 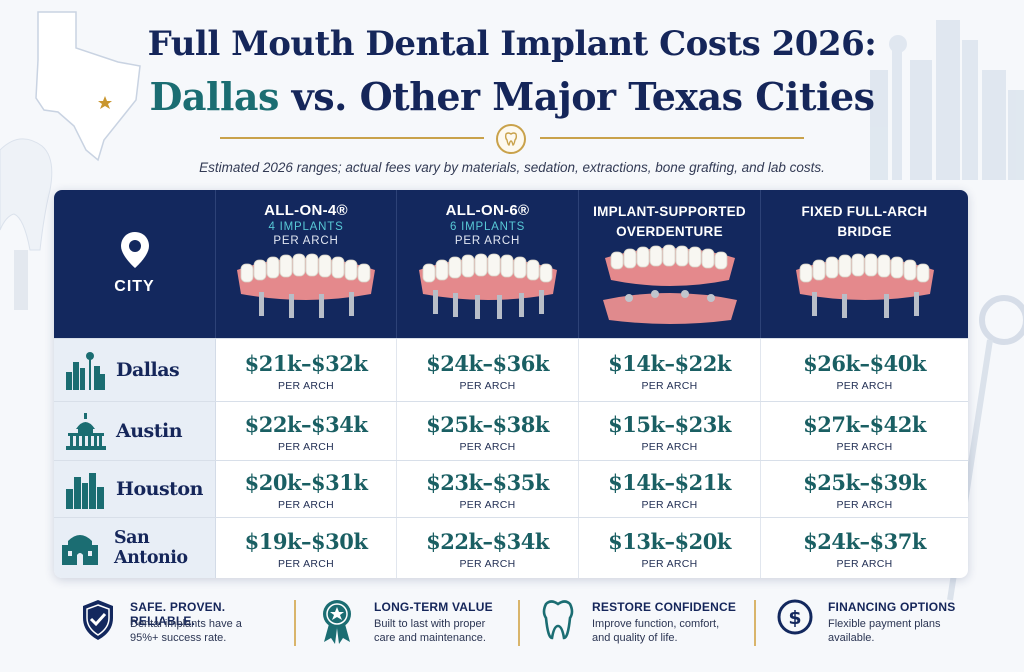 What do you see at coordinates (80, 550) in the screenshot?
I see `alamo-icon` at bounding box center [80, 550].